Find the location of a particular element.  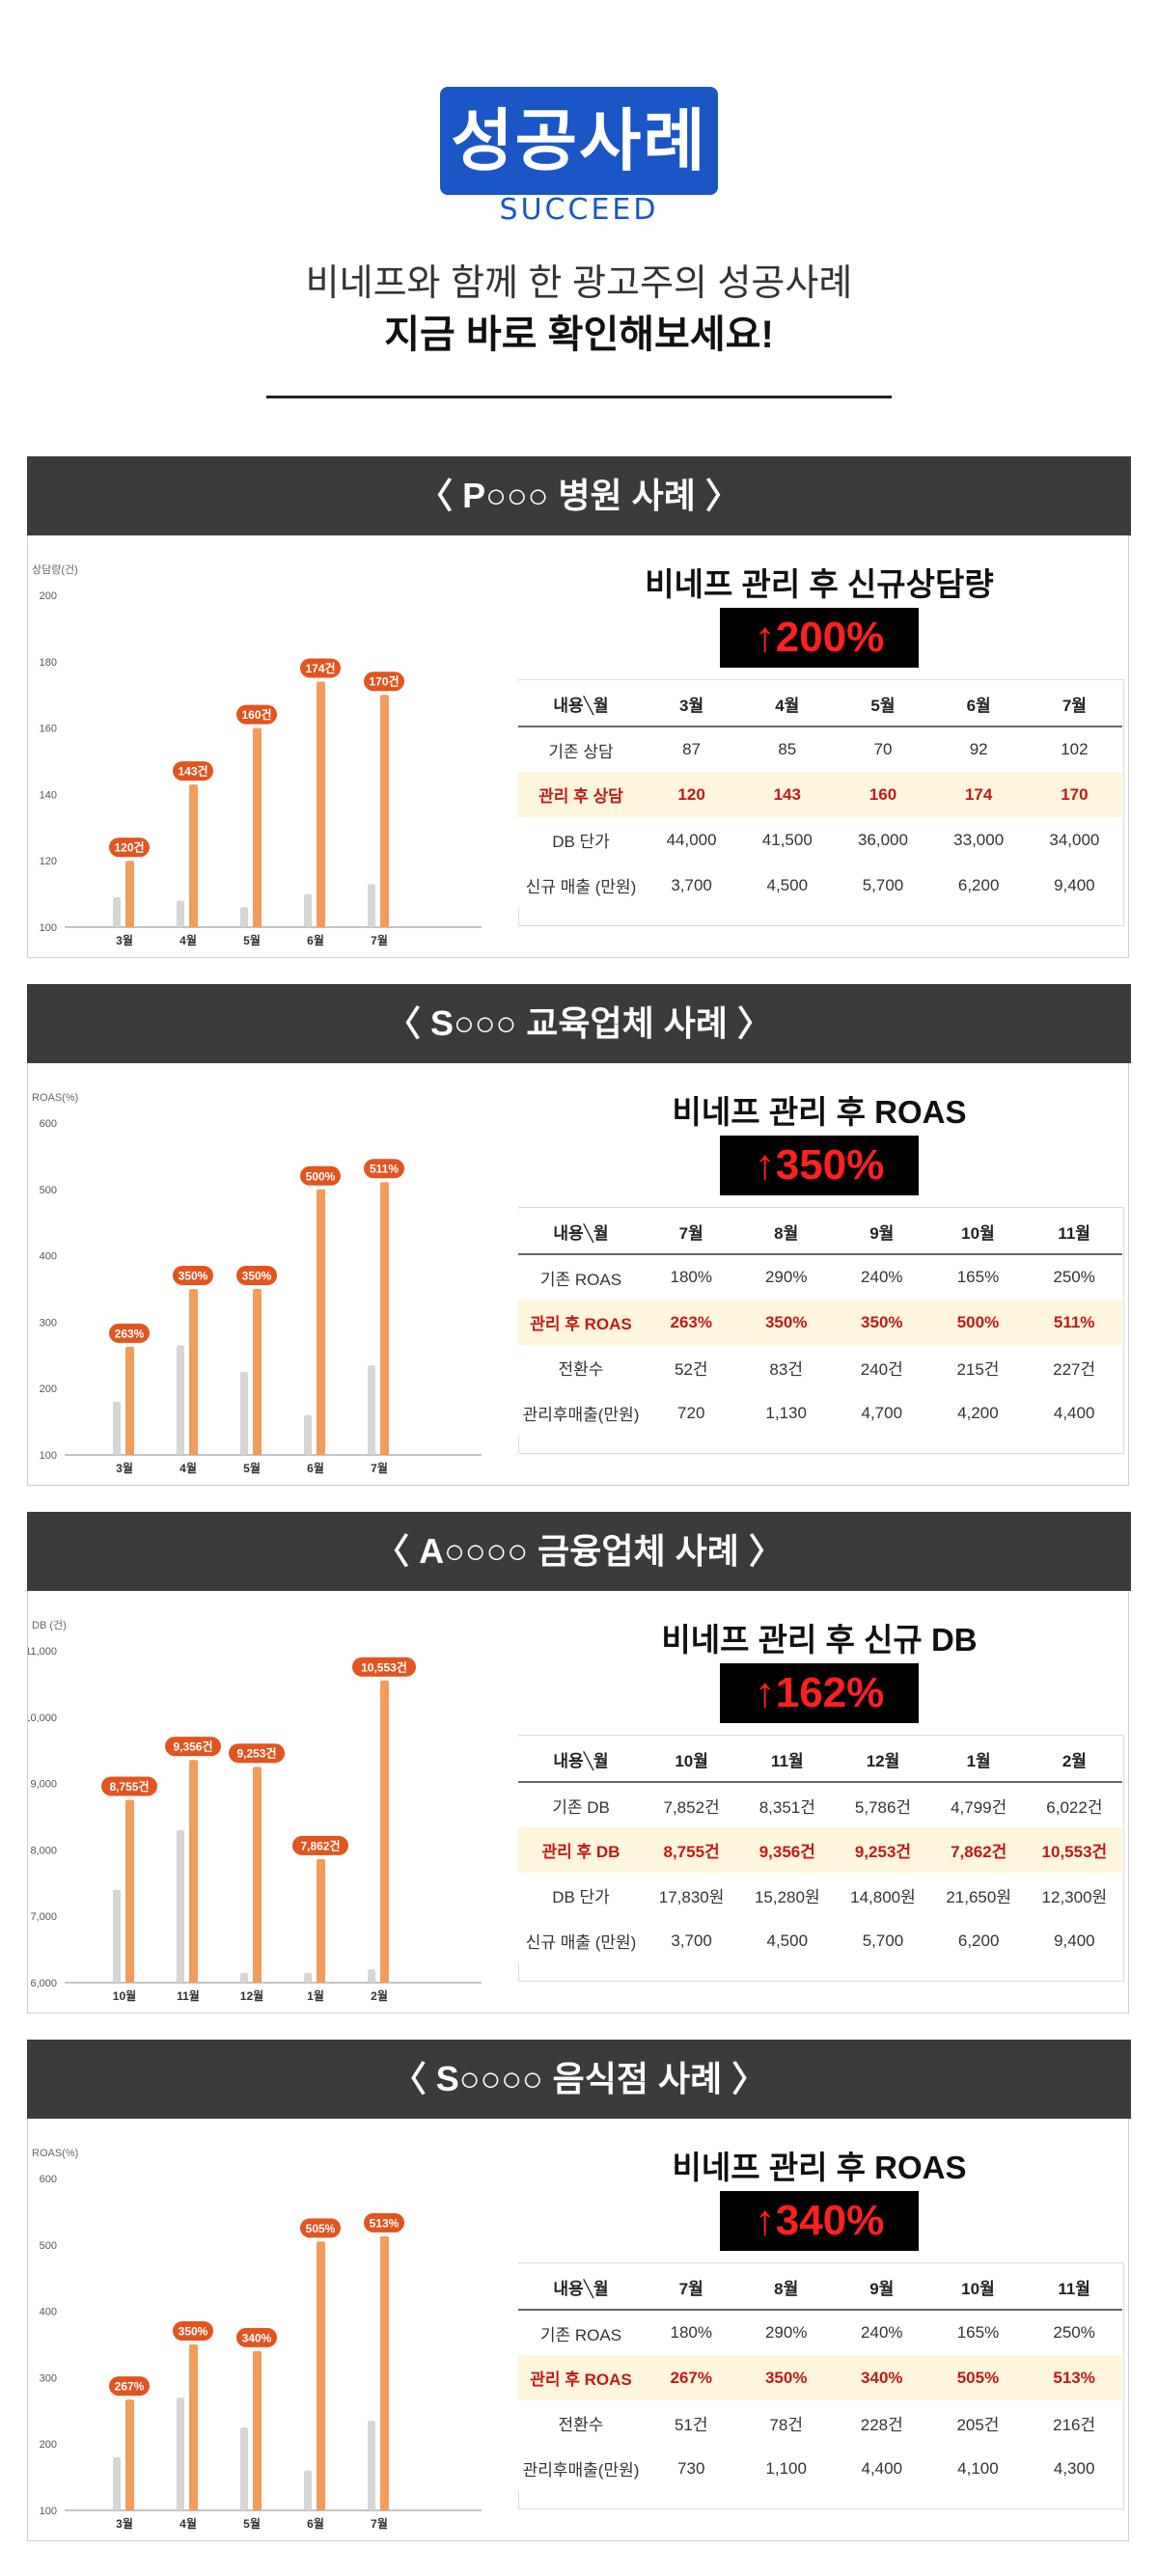

growth-badge: ↑162% is located at coordinates (819, 1693).